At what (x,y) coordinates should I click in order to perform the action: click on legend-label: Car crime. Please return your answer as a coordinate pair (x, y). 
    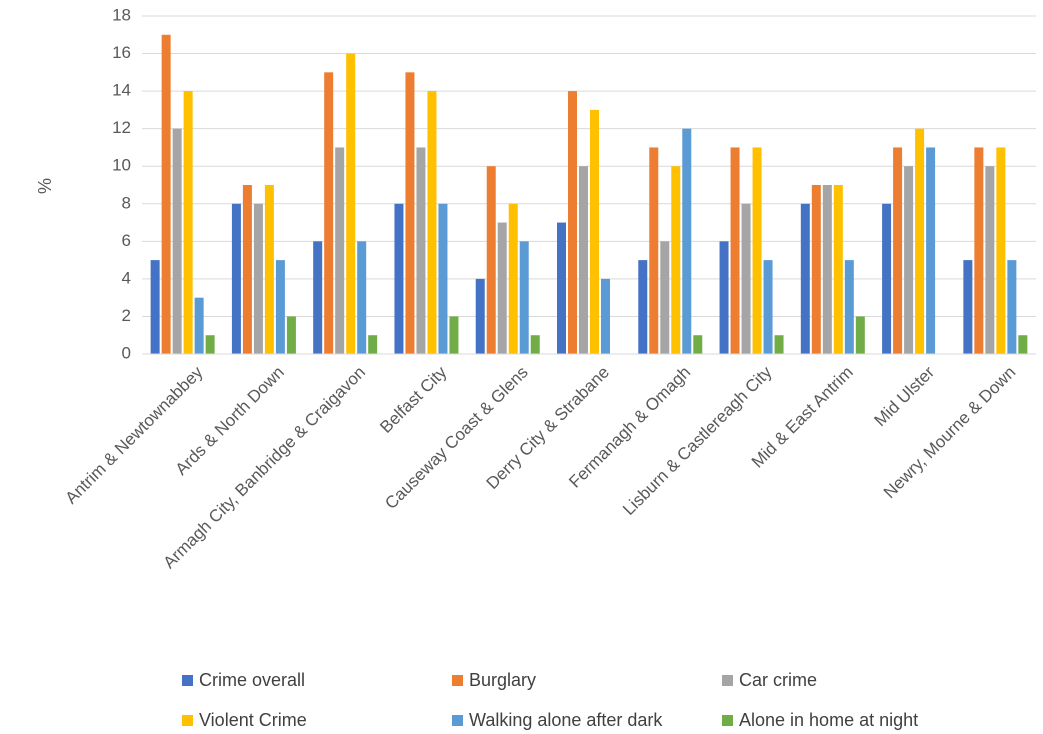
    Looking at the image, I should click on (778, 680).